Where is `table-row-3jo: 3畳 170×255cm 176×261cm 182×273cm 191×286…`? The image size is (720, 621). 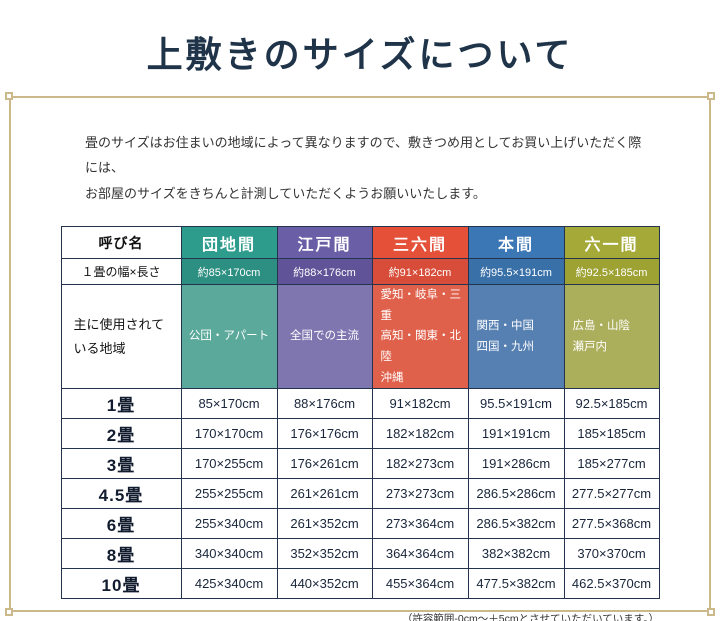 table-row-3jo: 3畳 170×255cm 176×261cm 182×273cm 191×286… is located at coordinates (360, 464).